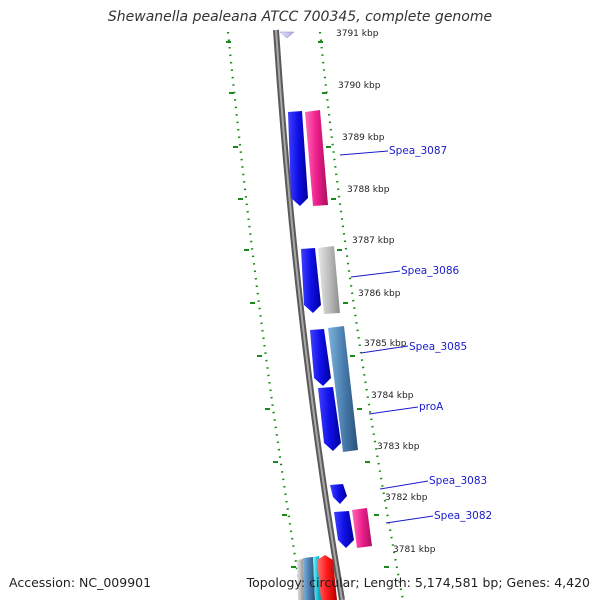 This screenshot has height=600, width=600. I want to click on gene-label-lines, so click(386, 337).